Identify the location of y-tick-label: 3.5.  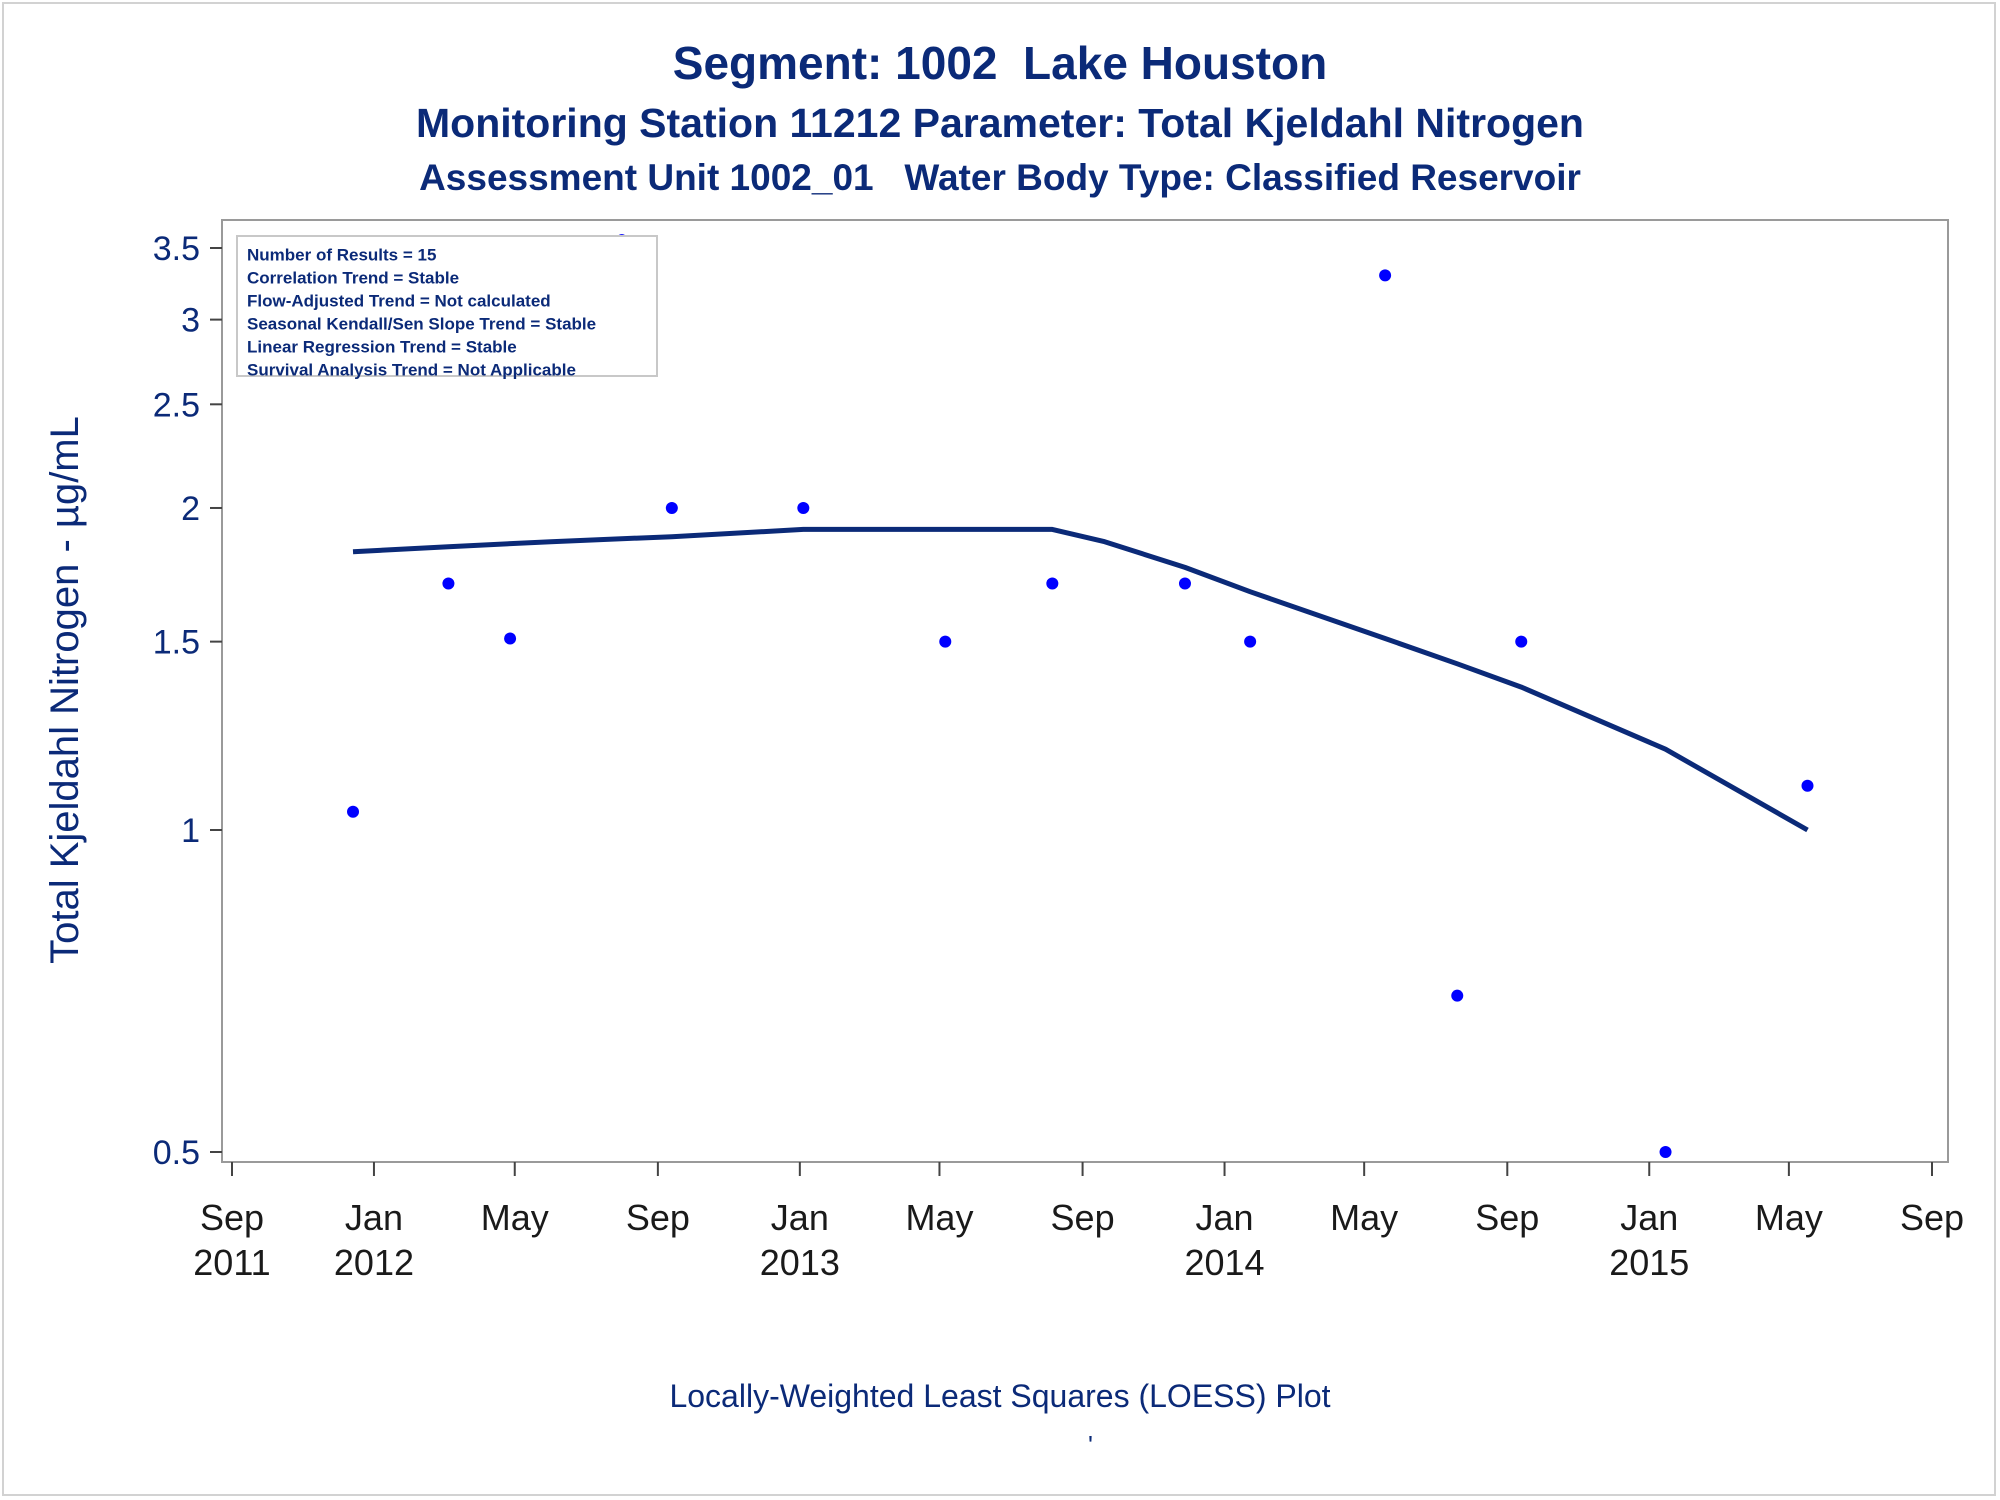
(176, 249).